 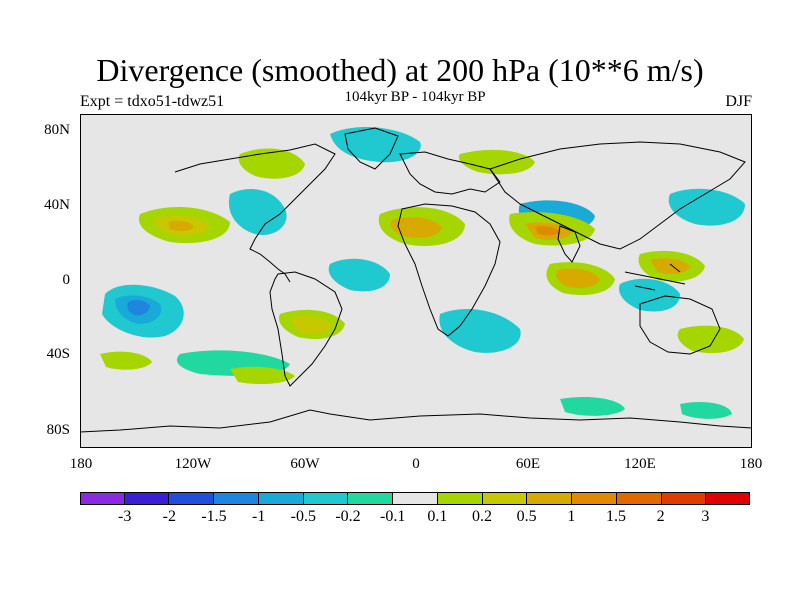 I want to click on coastline-north-america, so click(x=255, y=213).